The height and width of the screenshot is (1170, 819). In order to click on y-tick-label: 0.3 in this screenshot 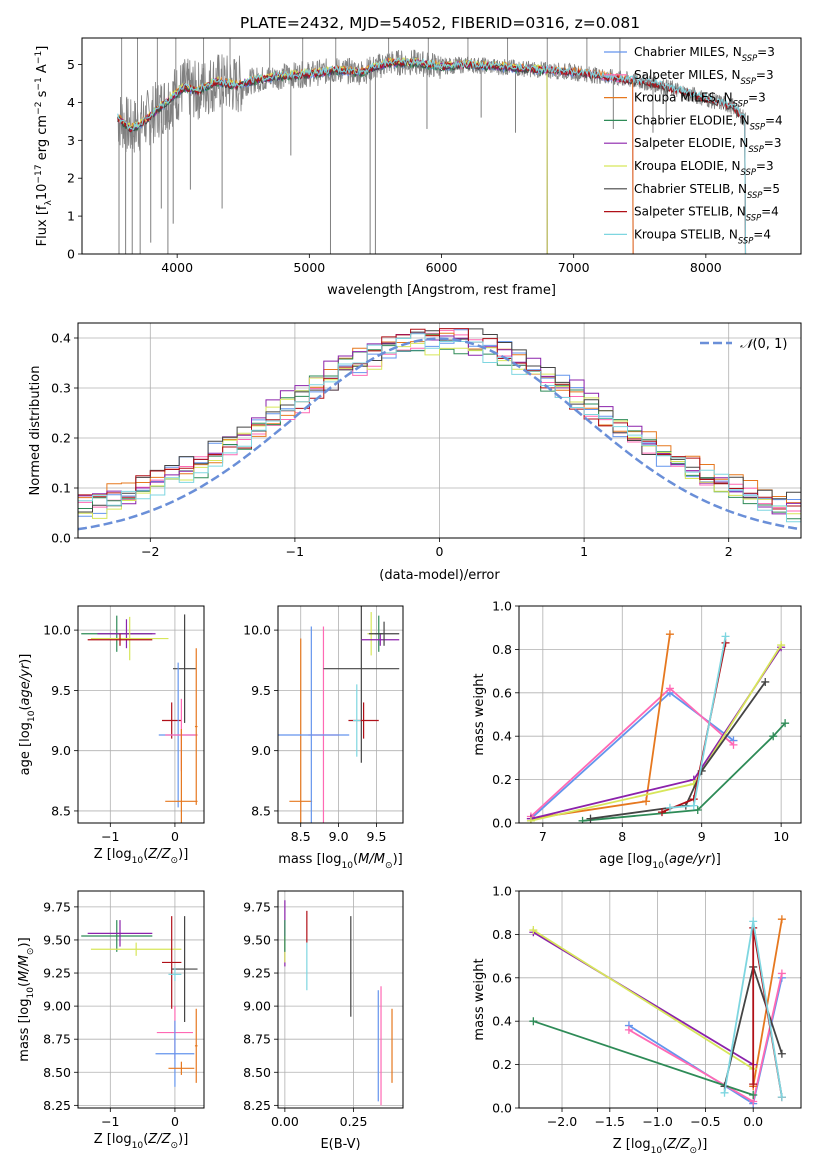, I will do `click(61, 388)`.